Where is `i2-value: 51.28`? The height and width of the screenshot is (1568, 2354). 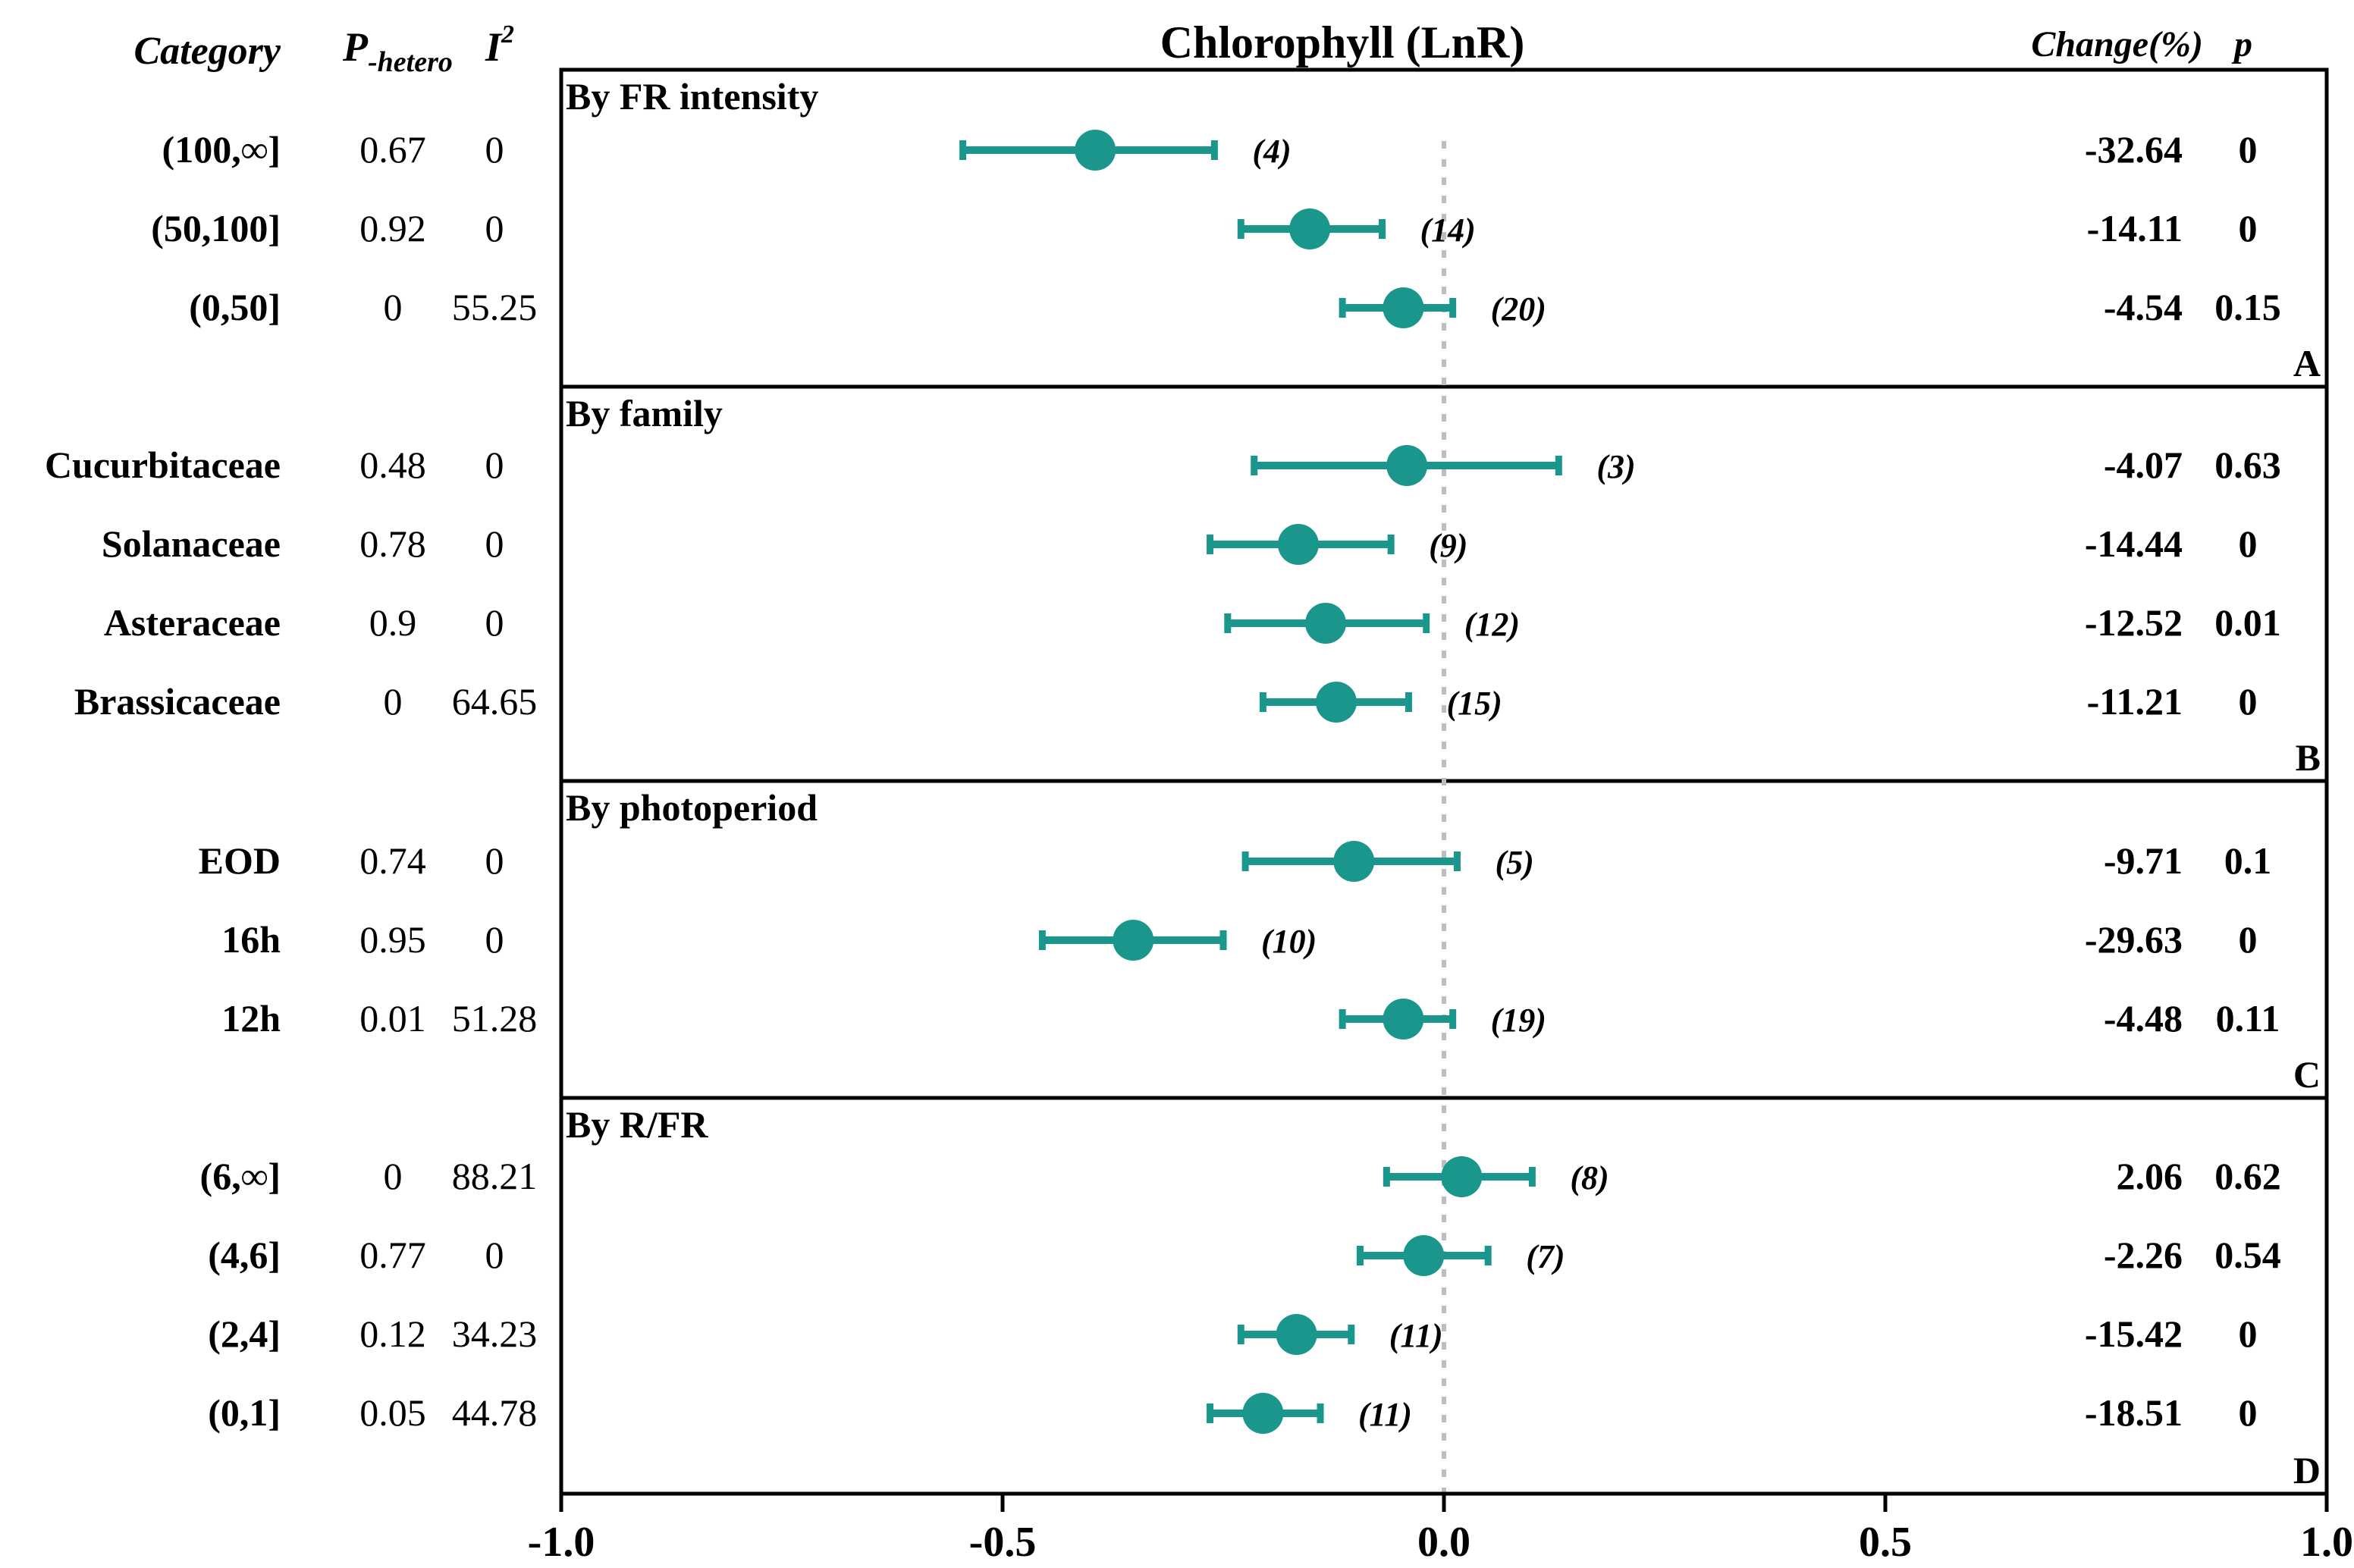 i2-value: 51.28 is located at coordinates (495, 1019).